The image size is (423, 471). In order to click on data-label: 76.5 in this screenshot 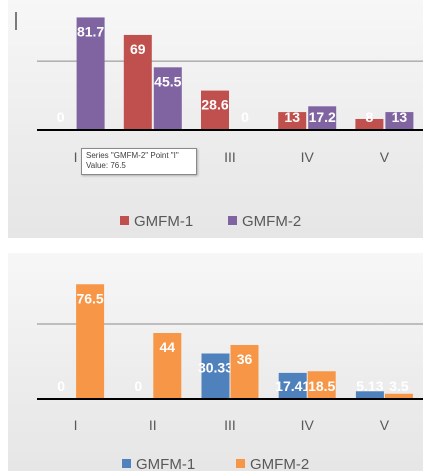, I will do `click(89, 298)`.